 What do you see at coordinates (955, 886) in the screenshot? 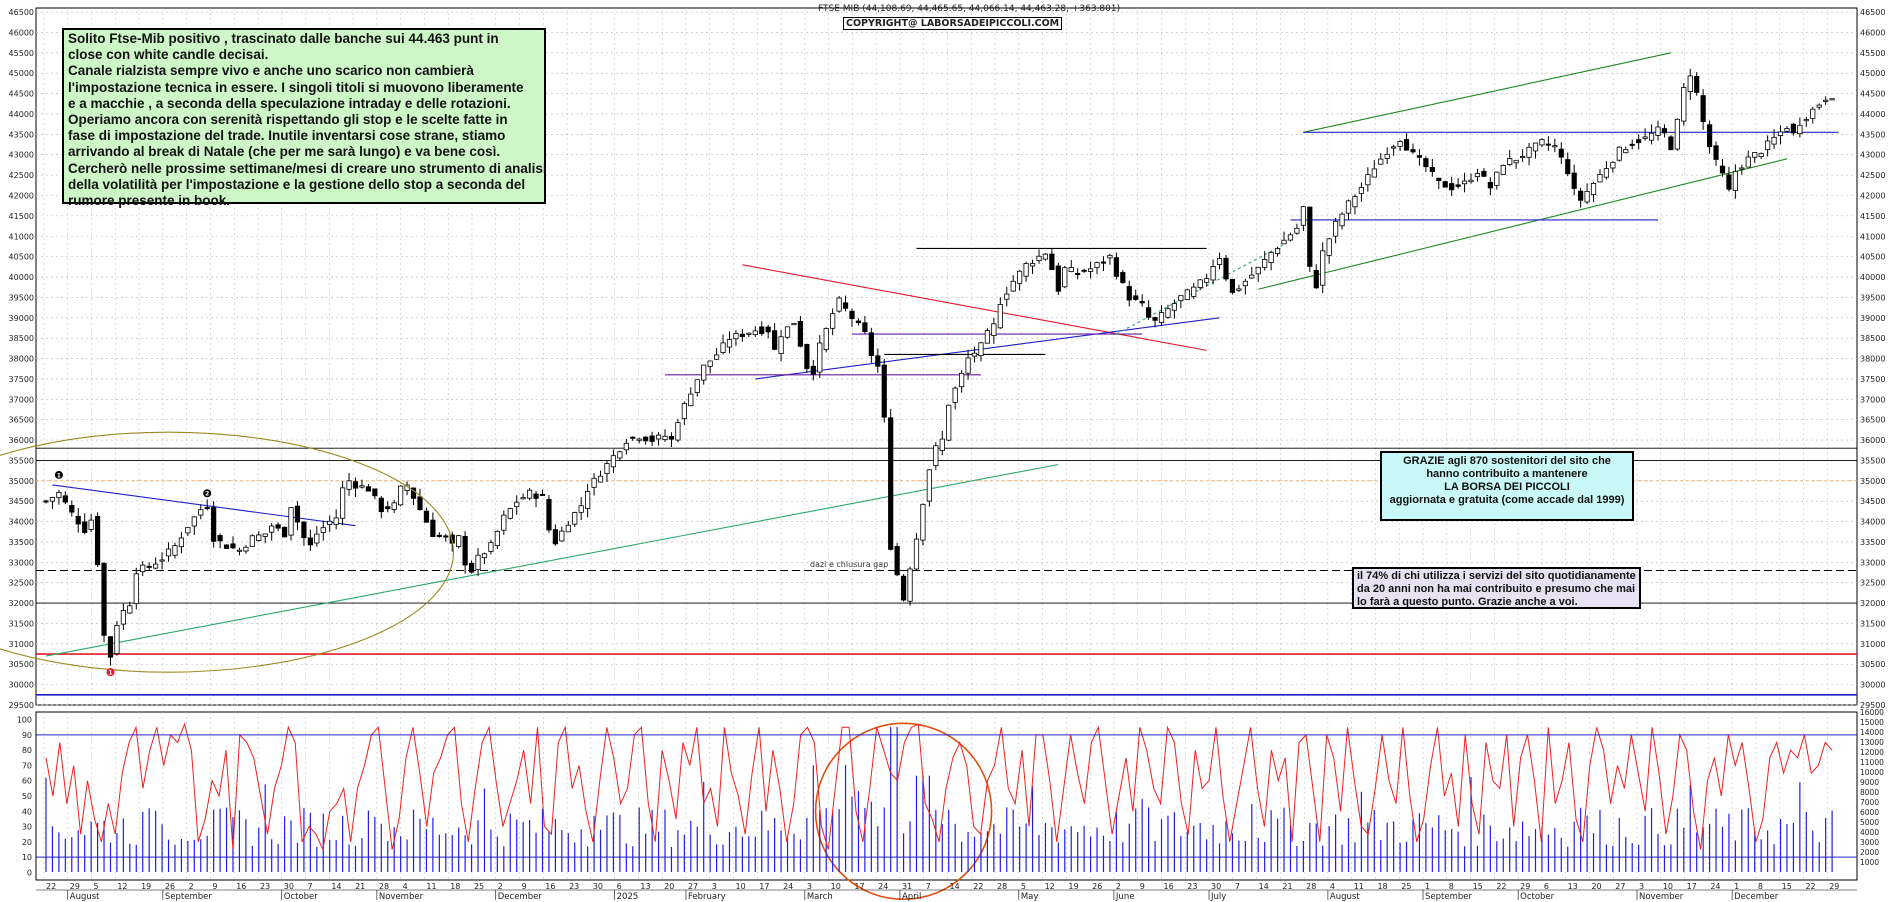
I see `day-tick-label: 14` at bounding box center [955, 886].